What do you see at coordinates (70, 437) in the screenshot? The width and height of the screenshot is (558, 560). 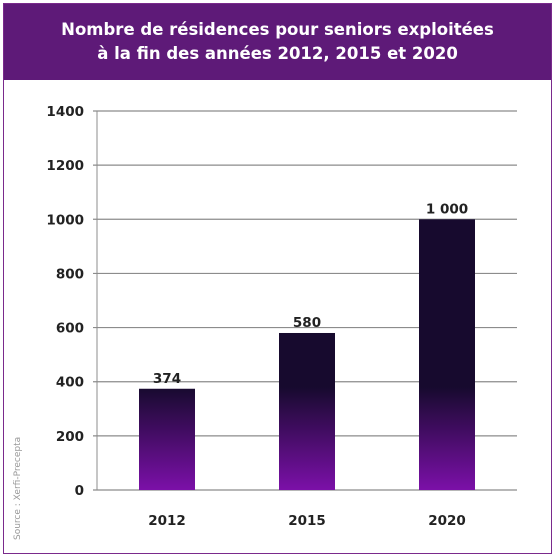 I see `y-tick-label: 200` at bounding box center [70, 437].